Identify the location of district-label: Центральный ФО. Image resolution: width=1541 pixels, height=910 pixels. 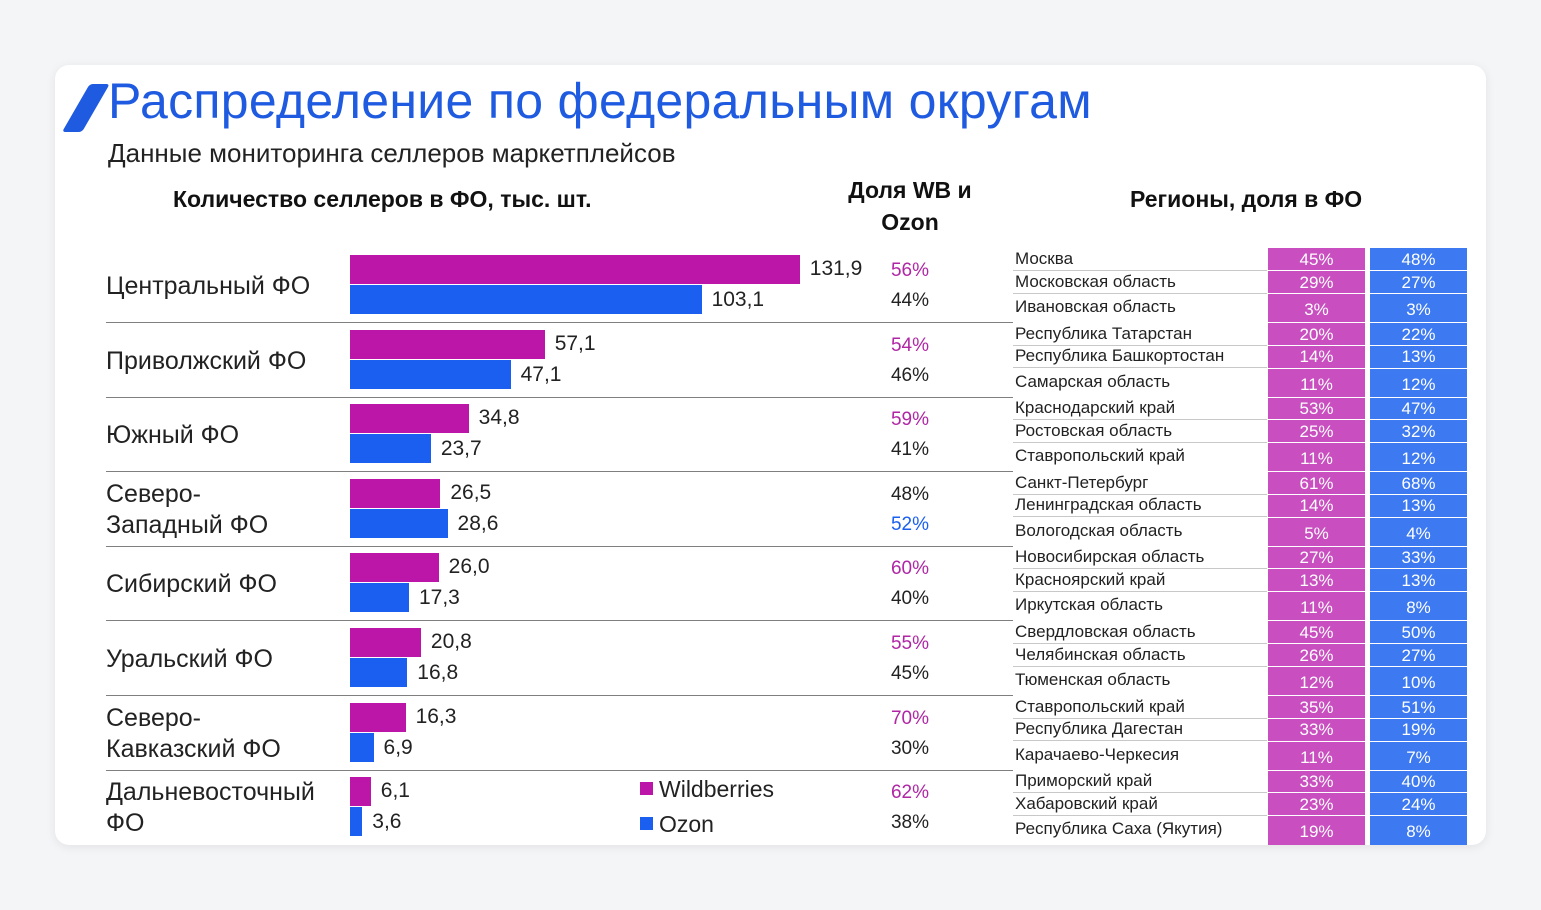
(226, 286).